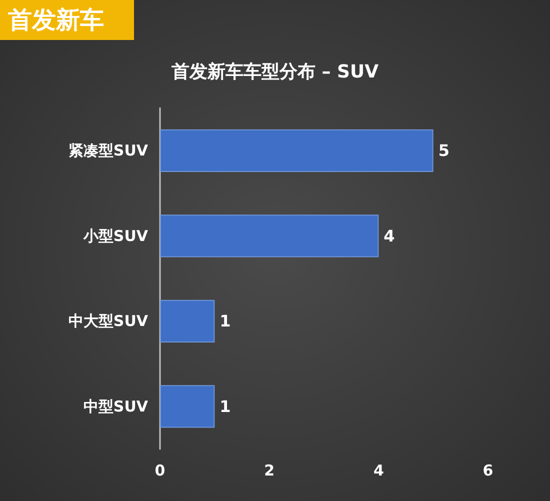  I want to click on data-label: 4, so click(389, 236).